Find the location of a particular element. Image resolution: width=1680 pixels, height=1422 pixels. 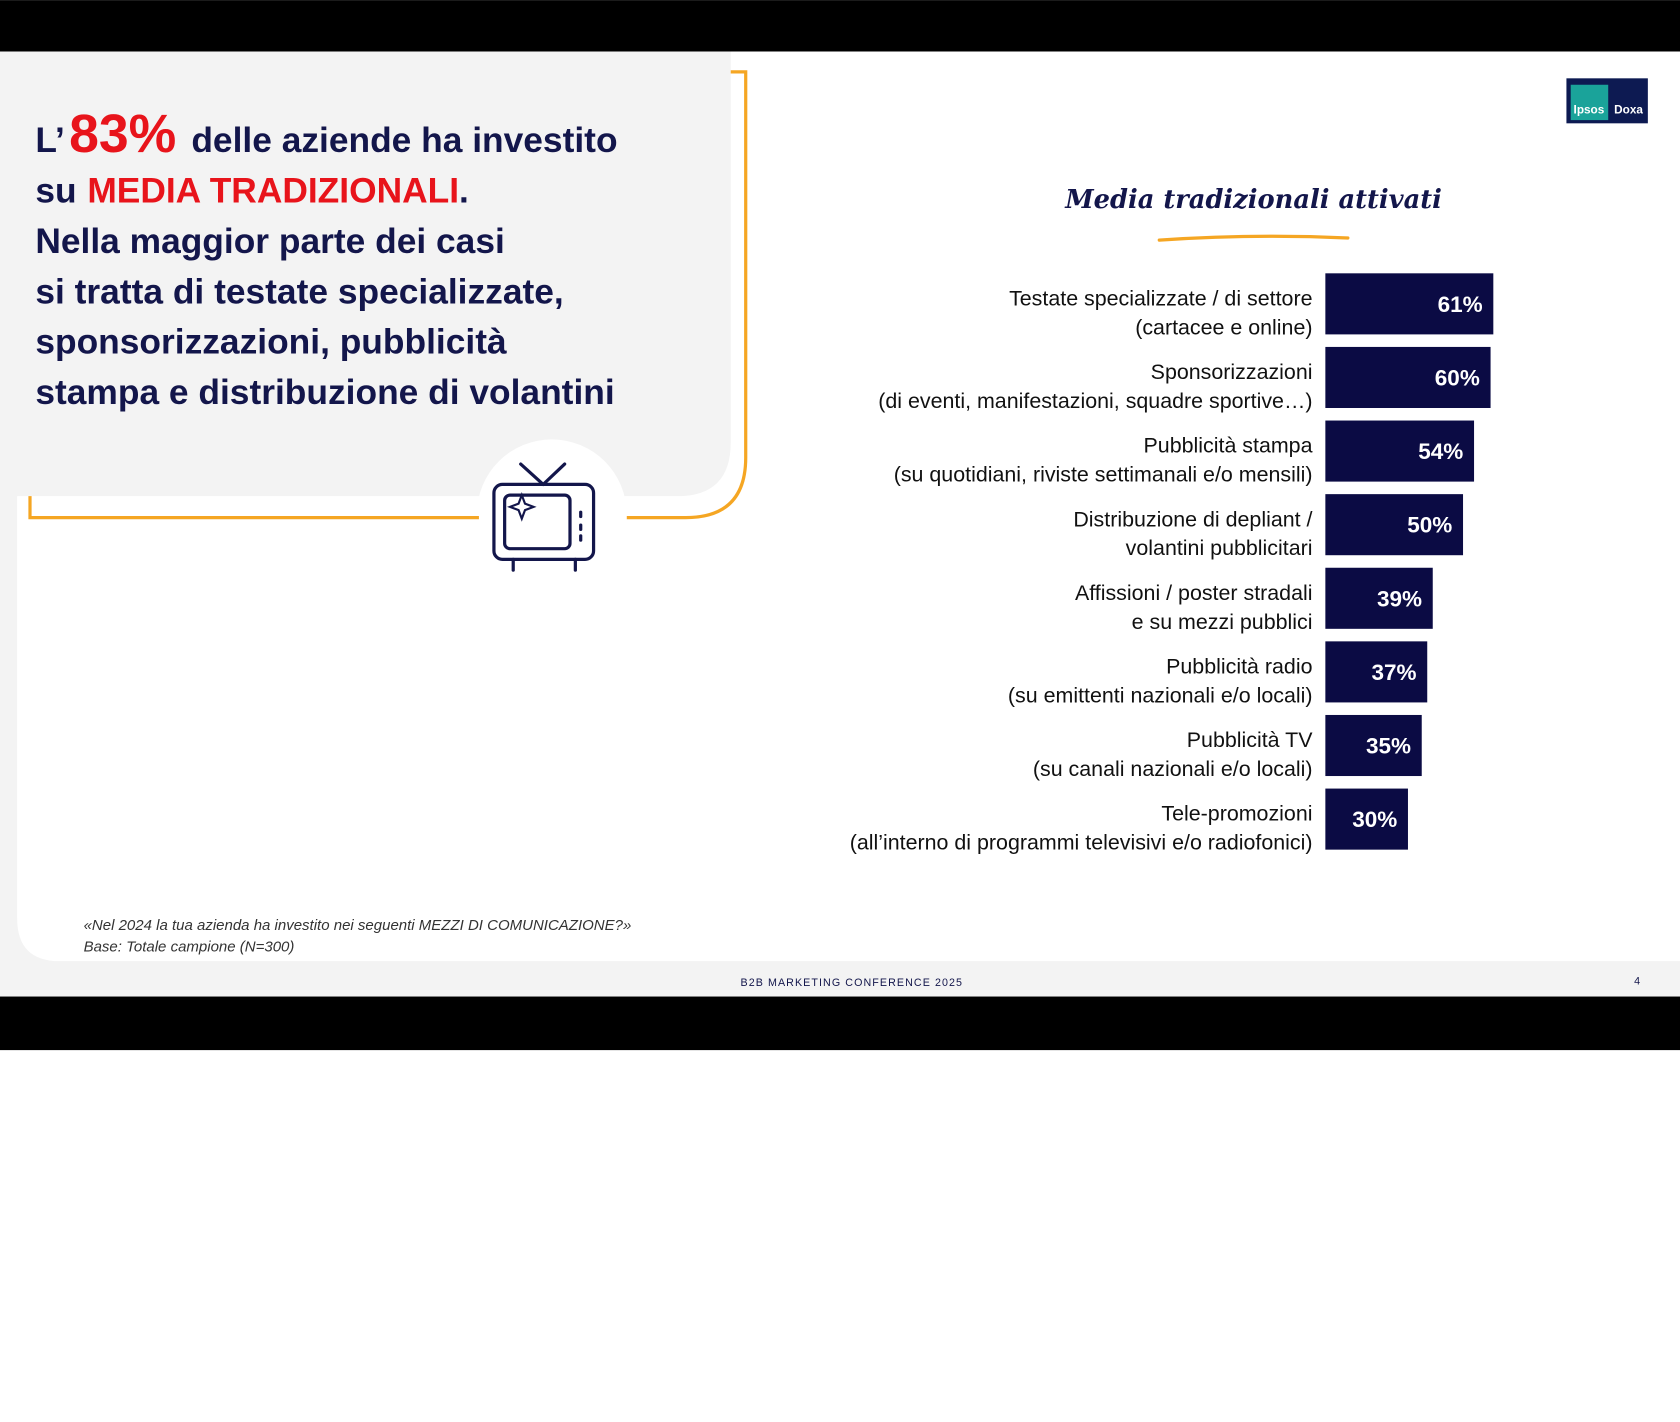

headline-text: delle aziende ha investito is located at coordinates (404, 140).